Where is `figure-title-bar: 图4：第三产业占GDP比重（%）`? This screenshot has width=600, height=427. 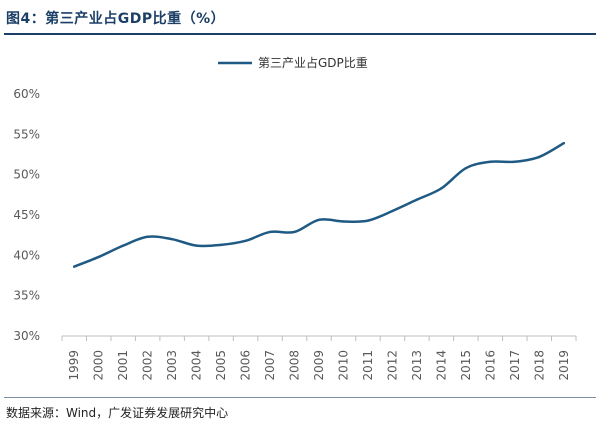
figure-title-bar: 图4：第三产业占GDP比重（%） is located at coordinates (300, 17).